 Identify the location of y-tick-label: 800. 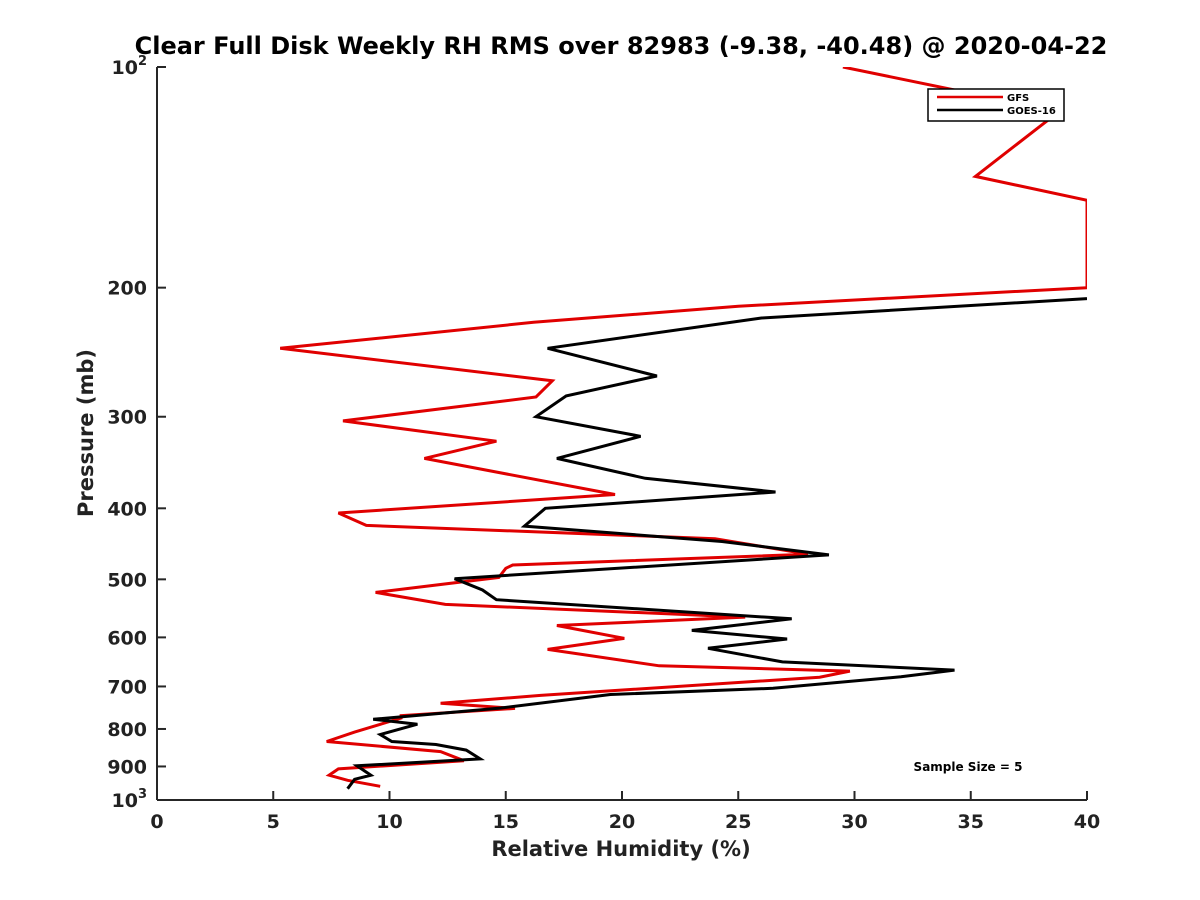
(127, 730).